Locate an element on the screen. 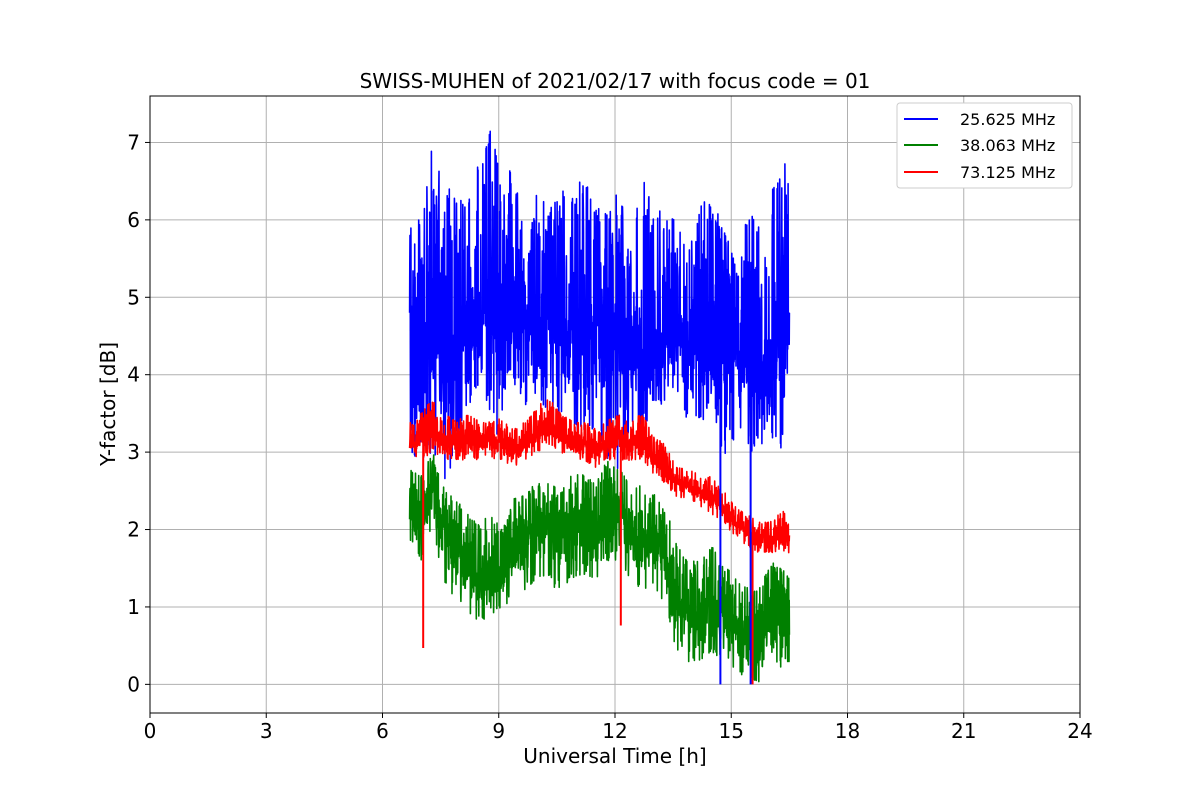  y-tick-label: 4 is located at coordinates (133, 375).